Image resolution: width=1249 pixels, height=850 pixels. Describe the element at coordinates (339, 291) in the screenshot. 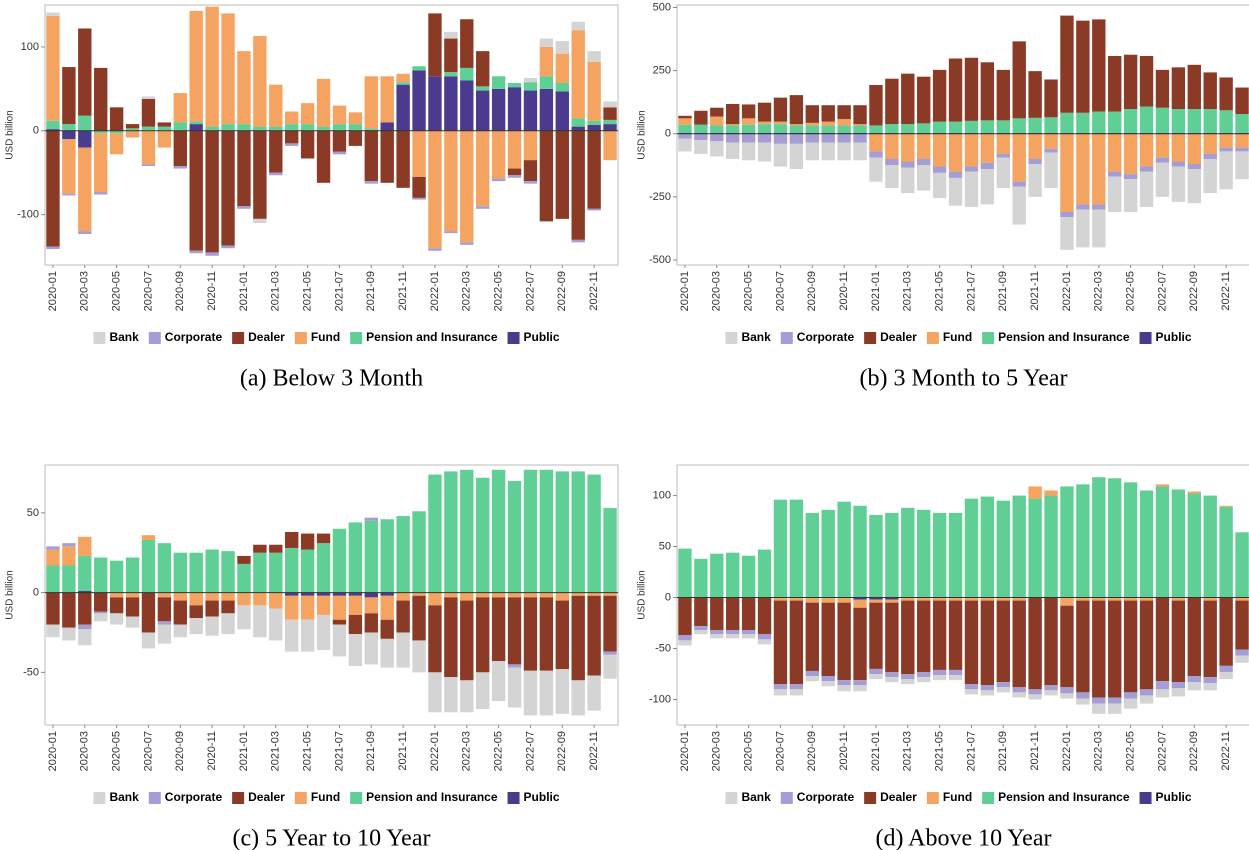

I see `x-tick-label: 2021-07` at that location.